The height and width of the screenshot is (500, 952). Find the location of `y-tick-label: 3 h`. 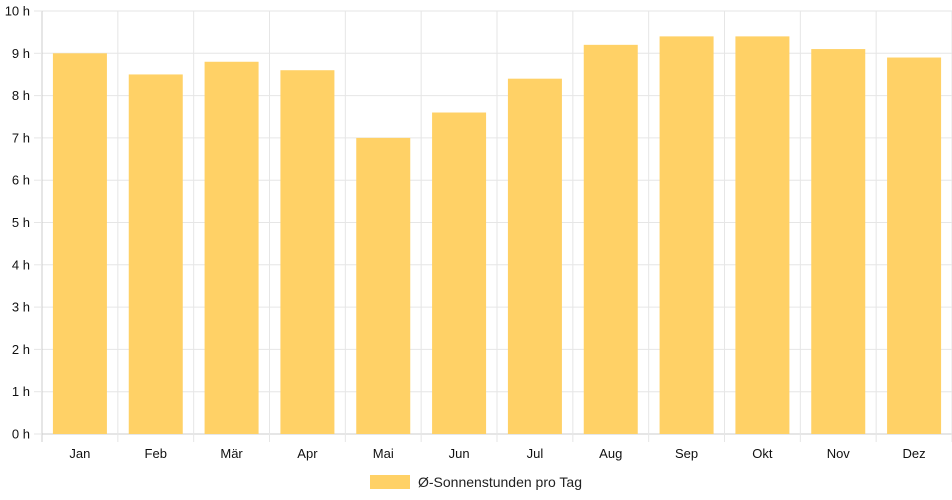

y-tick-label: 3 h is located at coordinates (21, 307).